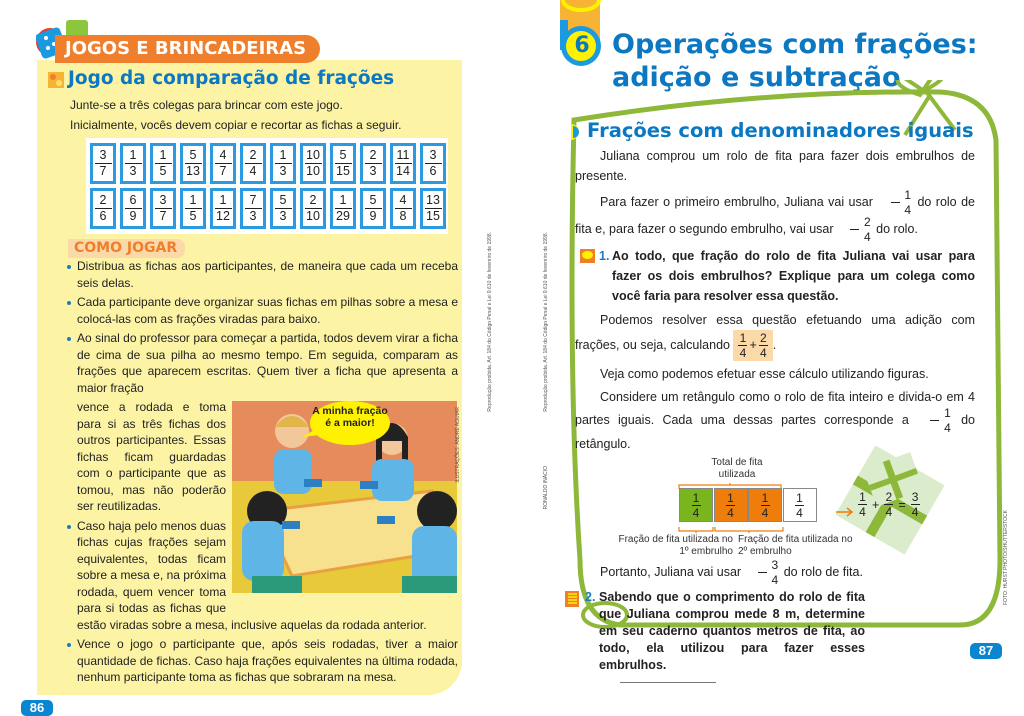 This screenshot has width=1024, height=716. I want to click on numerator: 13, so click(433, 200).